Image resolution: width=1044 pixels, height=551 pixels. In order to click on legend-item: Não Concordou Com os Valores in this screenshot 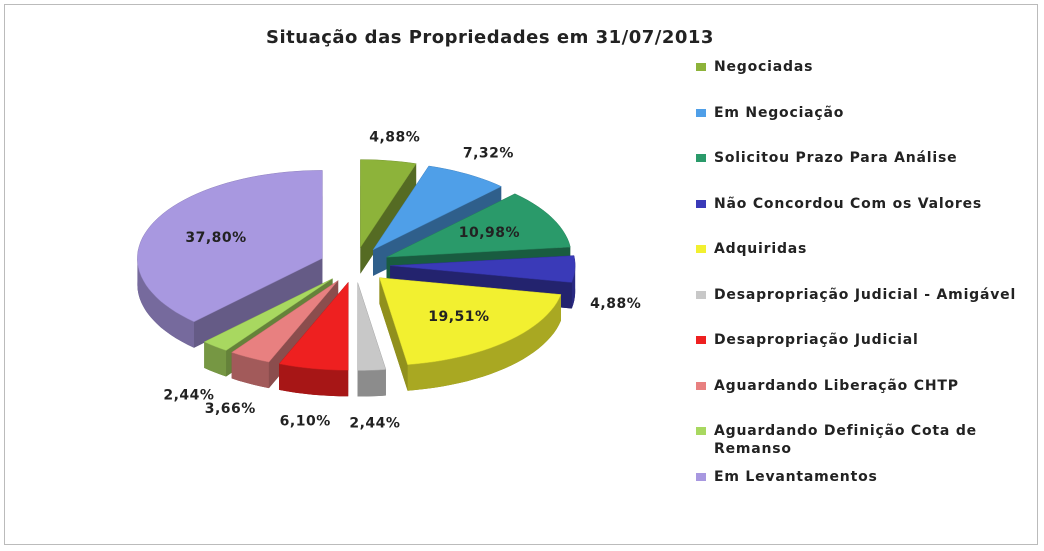, I will do `click(866, 218)`.